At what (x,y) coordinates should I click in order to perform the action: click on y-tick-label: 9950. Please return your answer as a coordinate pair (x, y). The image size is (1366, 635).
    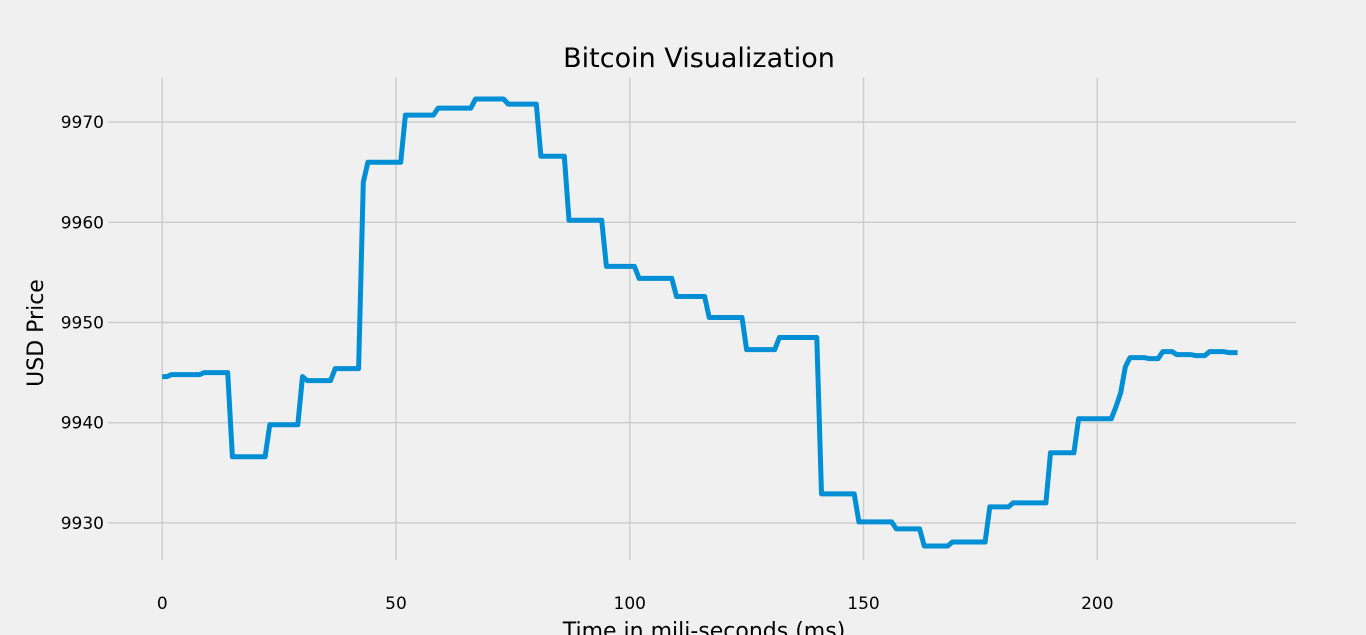
    Looking at the image, I should click on (82, 324).